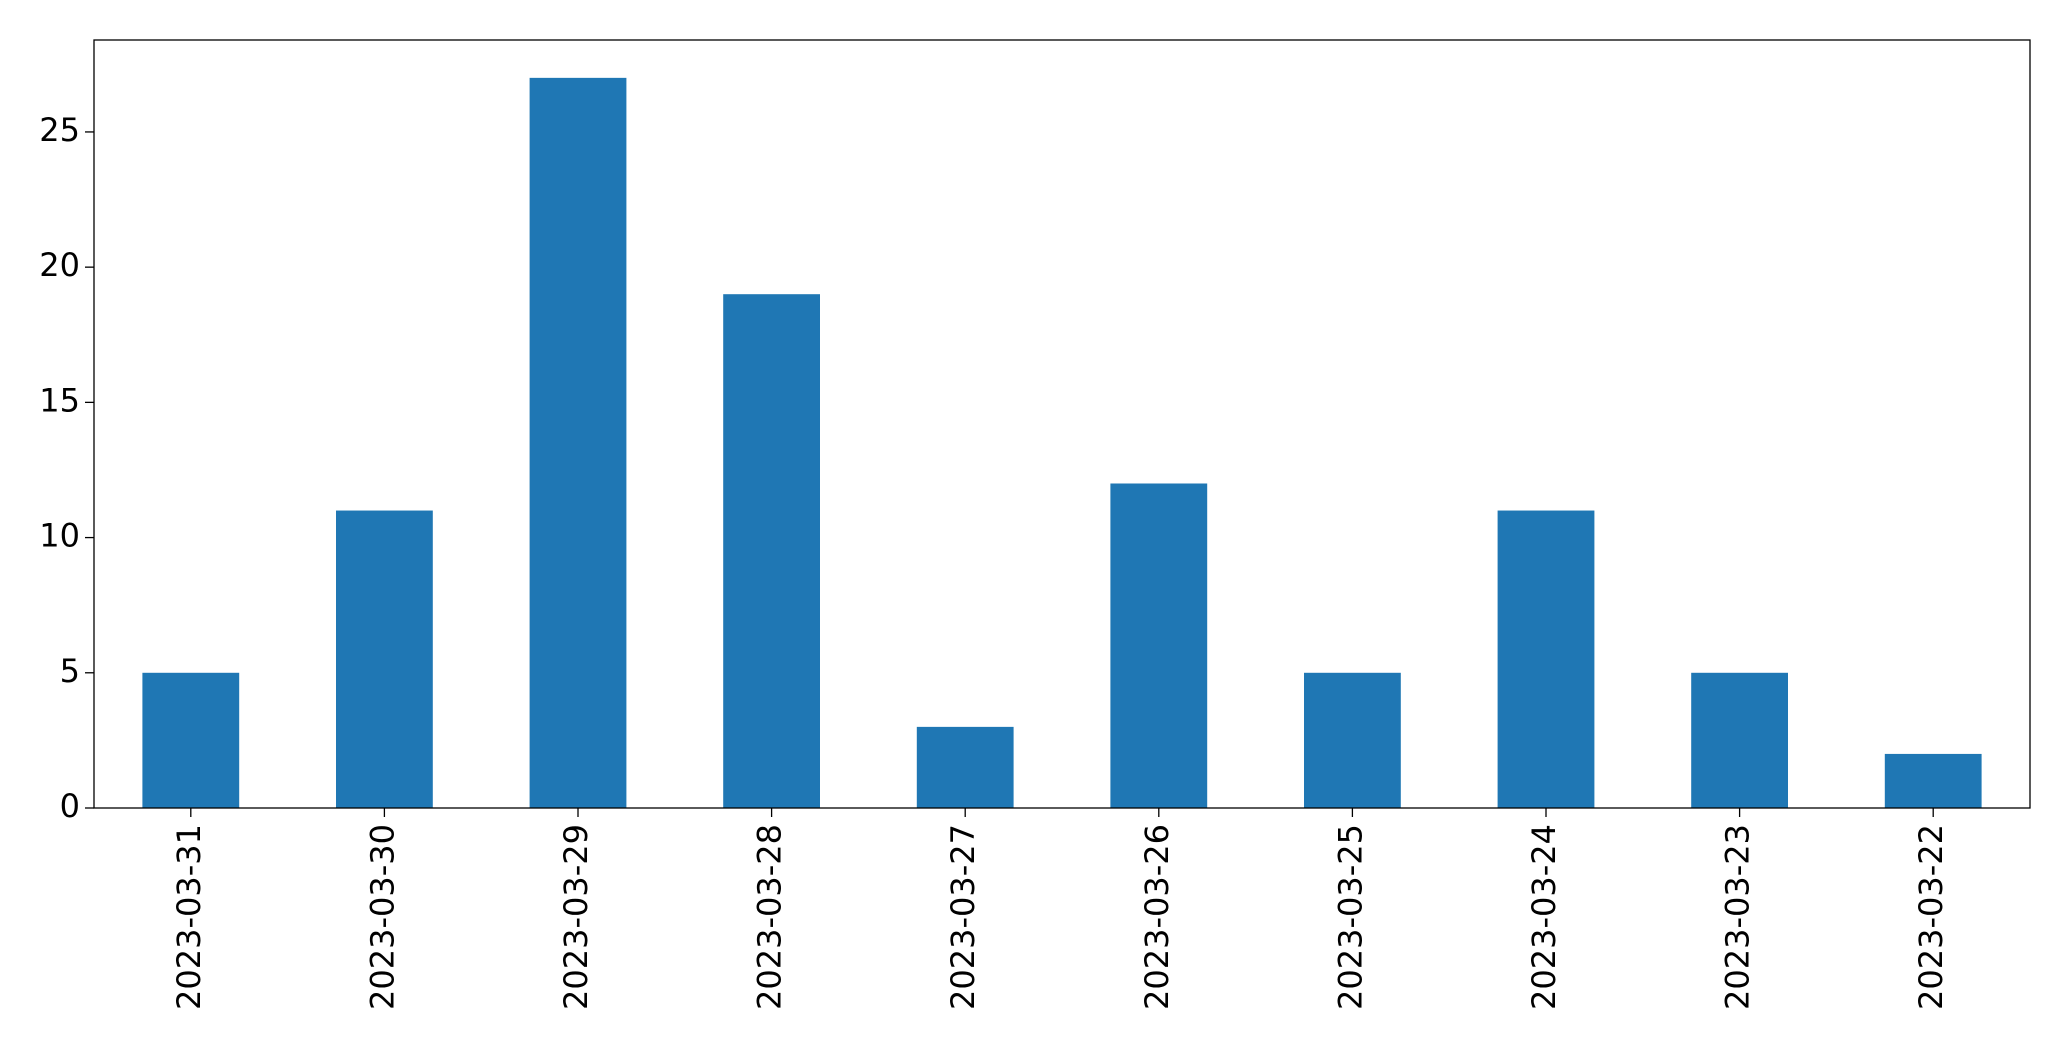  What do you see at coordinates (770, 917) in the screenshot?
I see `x-tick-label: 2023-03-28` at bounding box center [770, 917].